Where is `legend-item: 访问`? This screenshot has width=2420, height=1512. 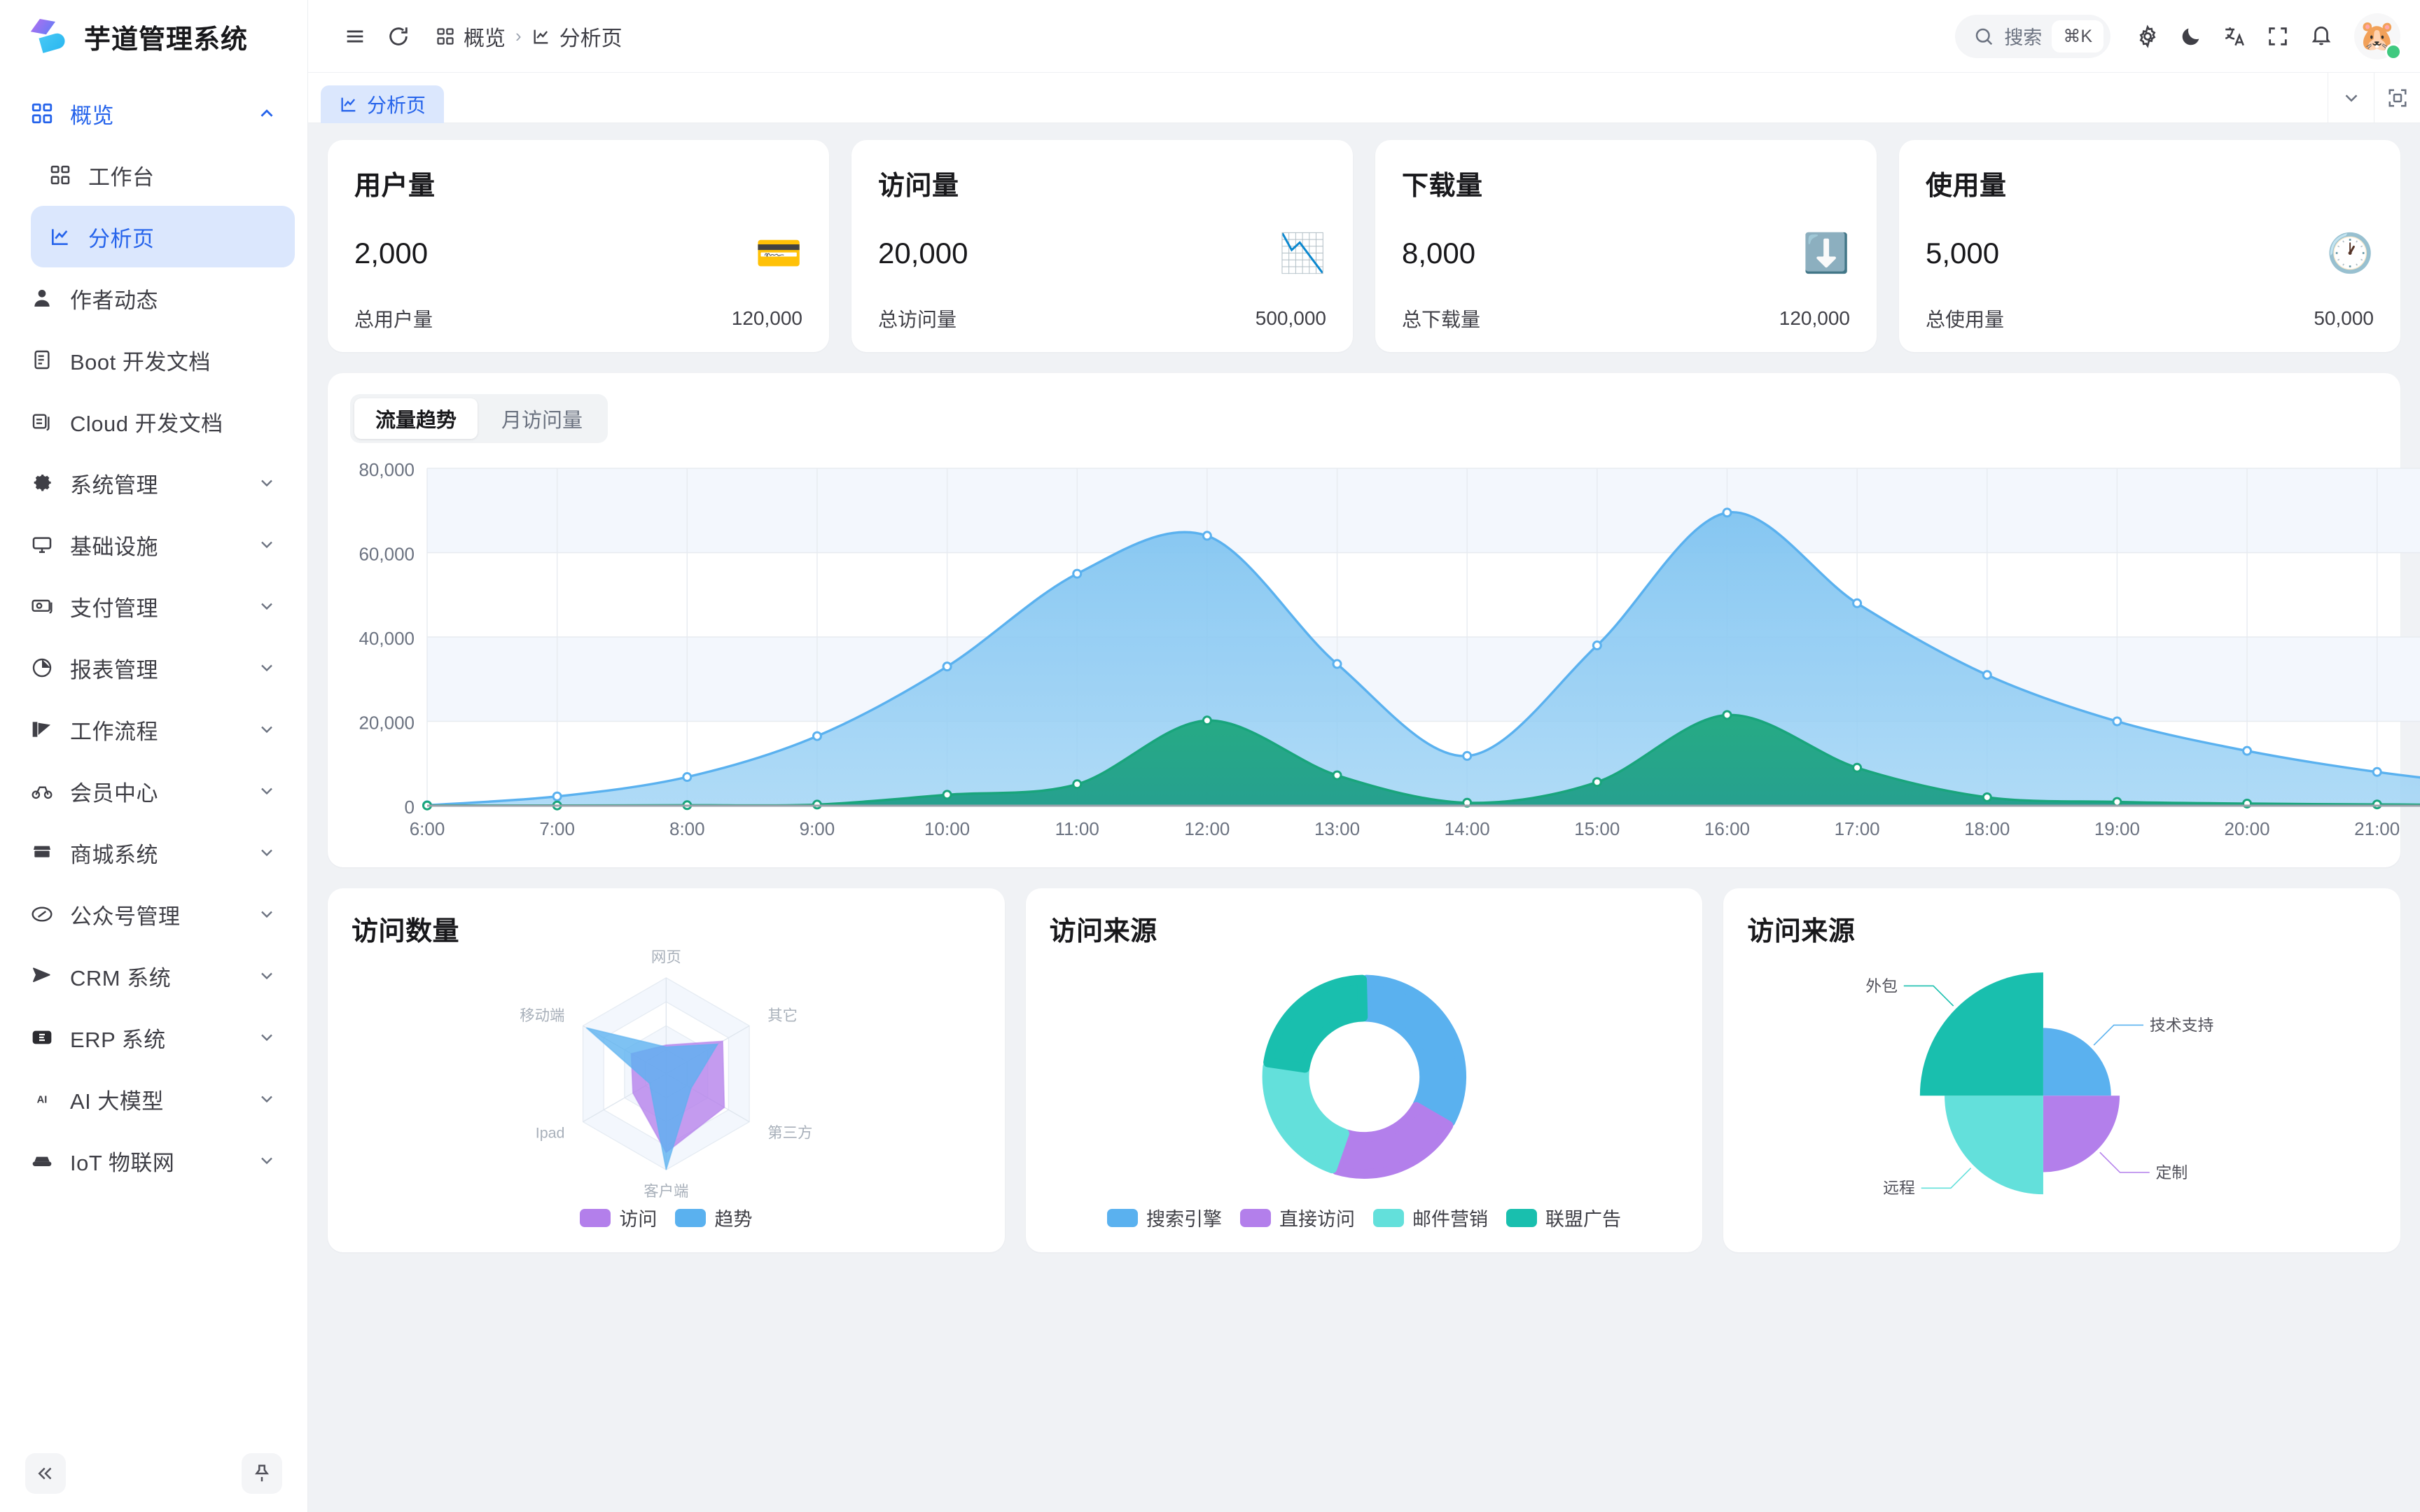 legend-item: 访问 is located at coordinates (618, 1217).